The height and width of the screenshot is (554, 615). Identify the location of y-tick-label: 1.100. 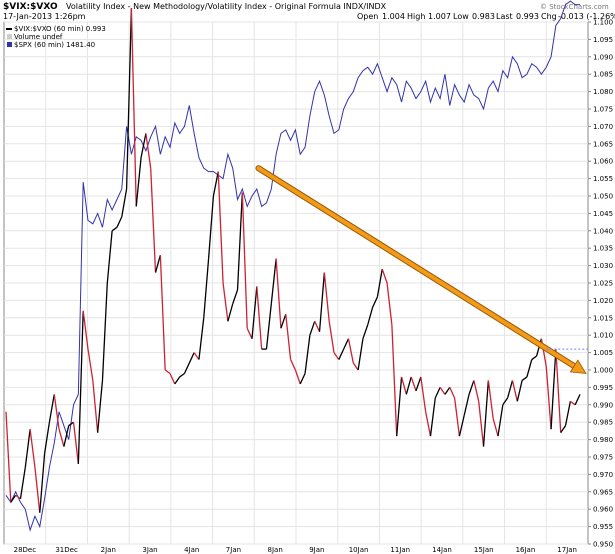
(603, 23).